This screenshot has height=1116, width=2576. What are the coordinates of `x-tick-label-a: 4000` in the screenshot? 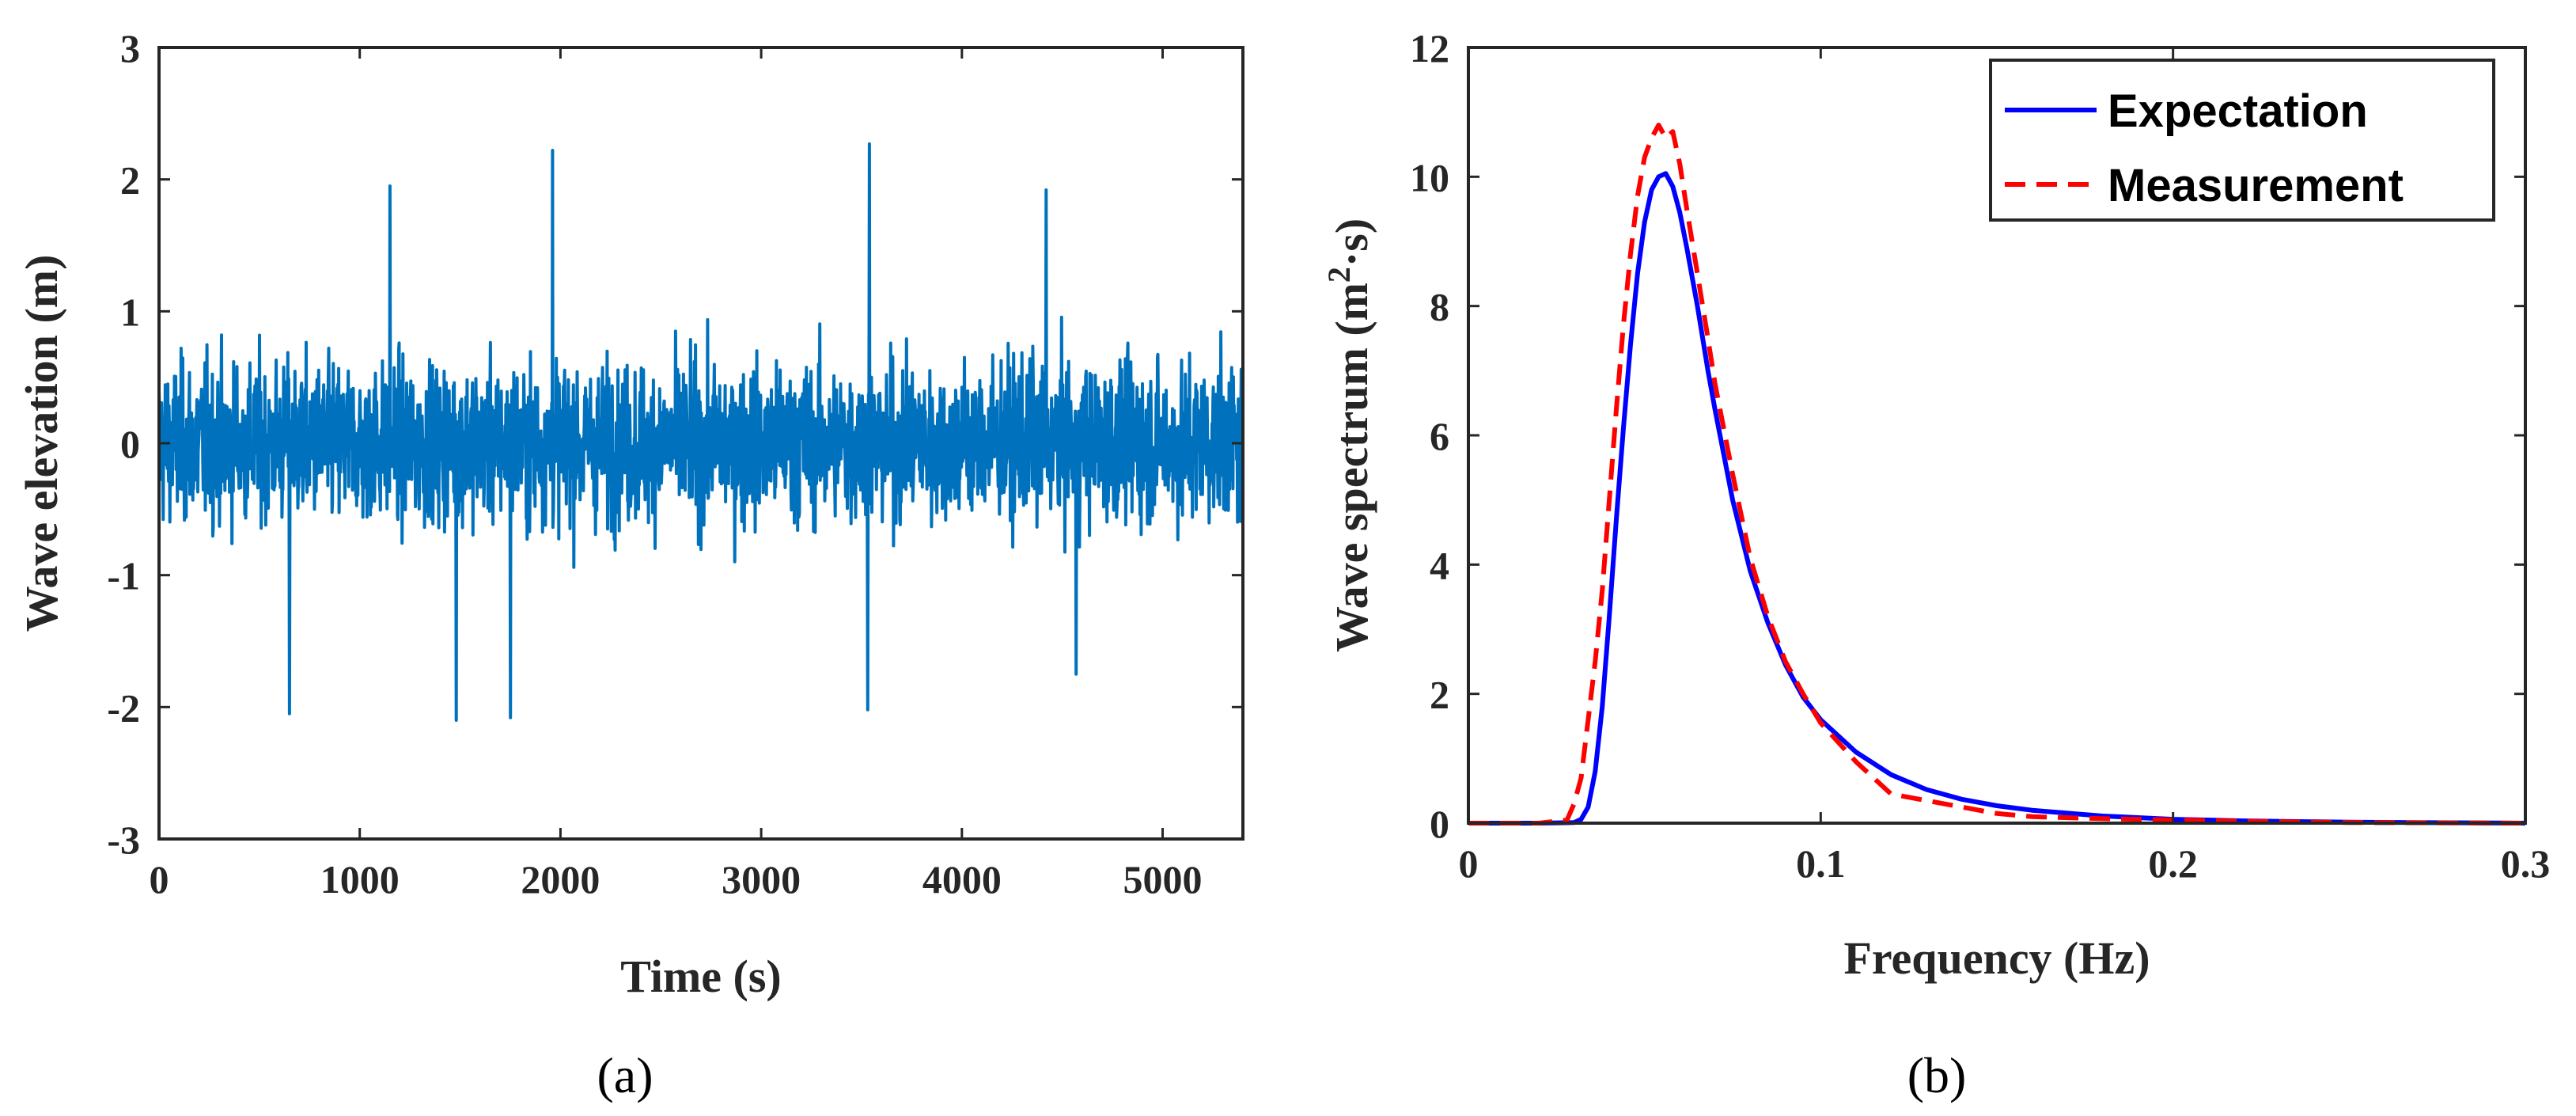 It's located at (962, 880).